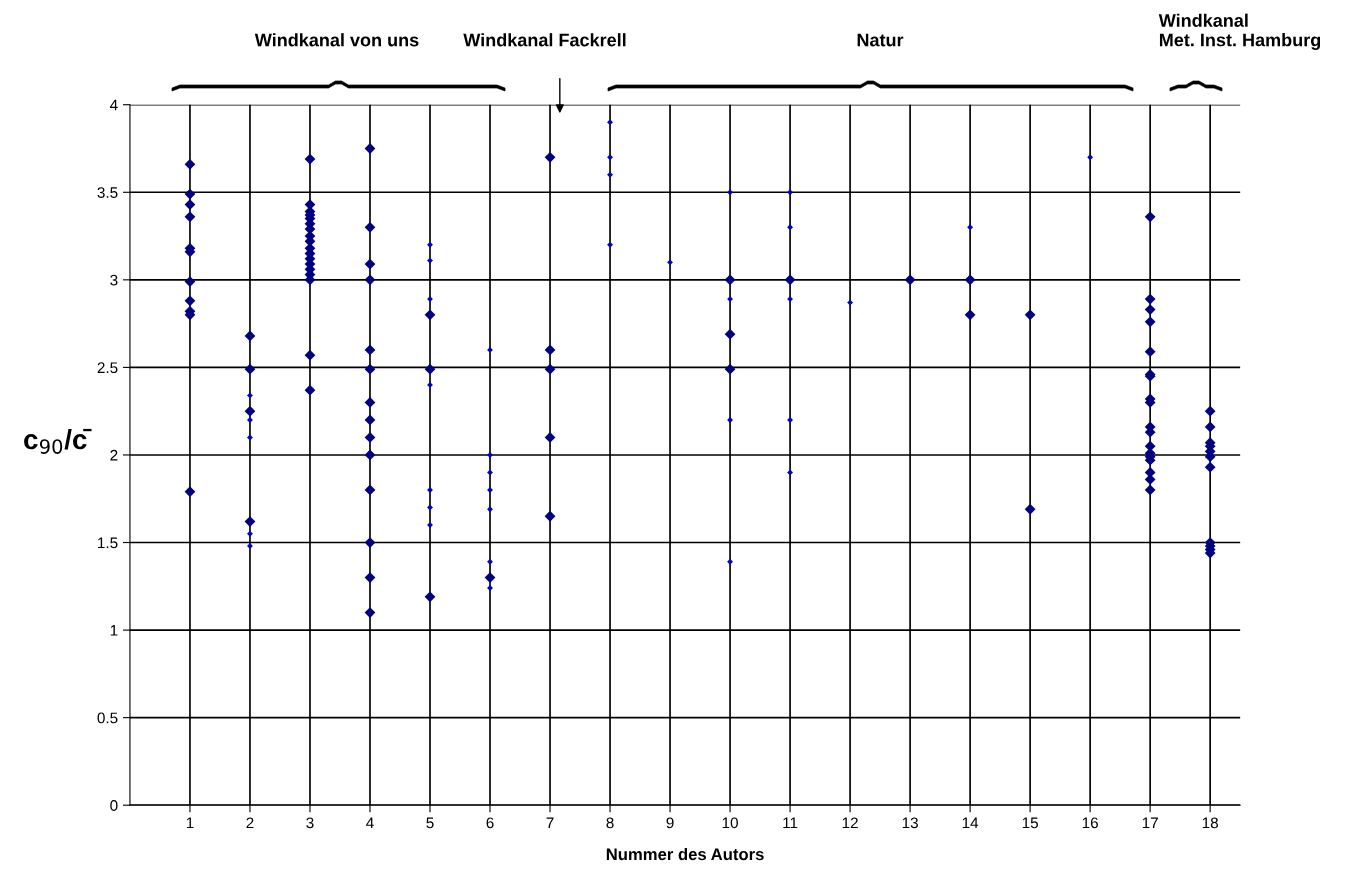  Describe the element at coordinates (610, 823) in the screenshot. I see `x-tick-label: 8` at that location.